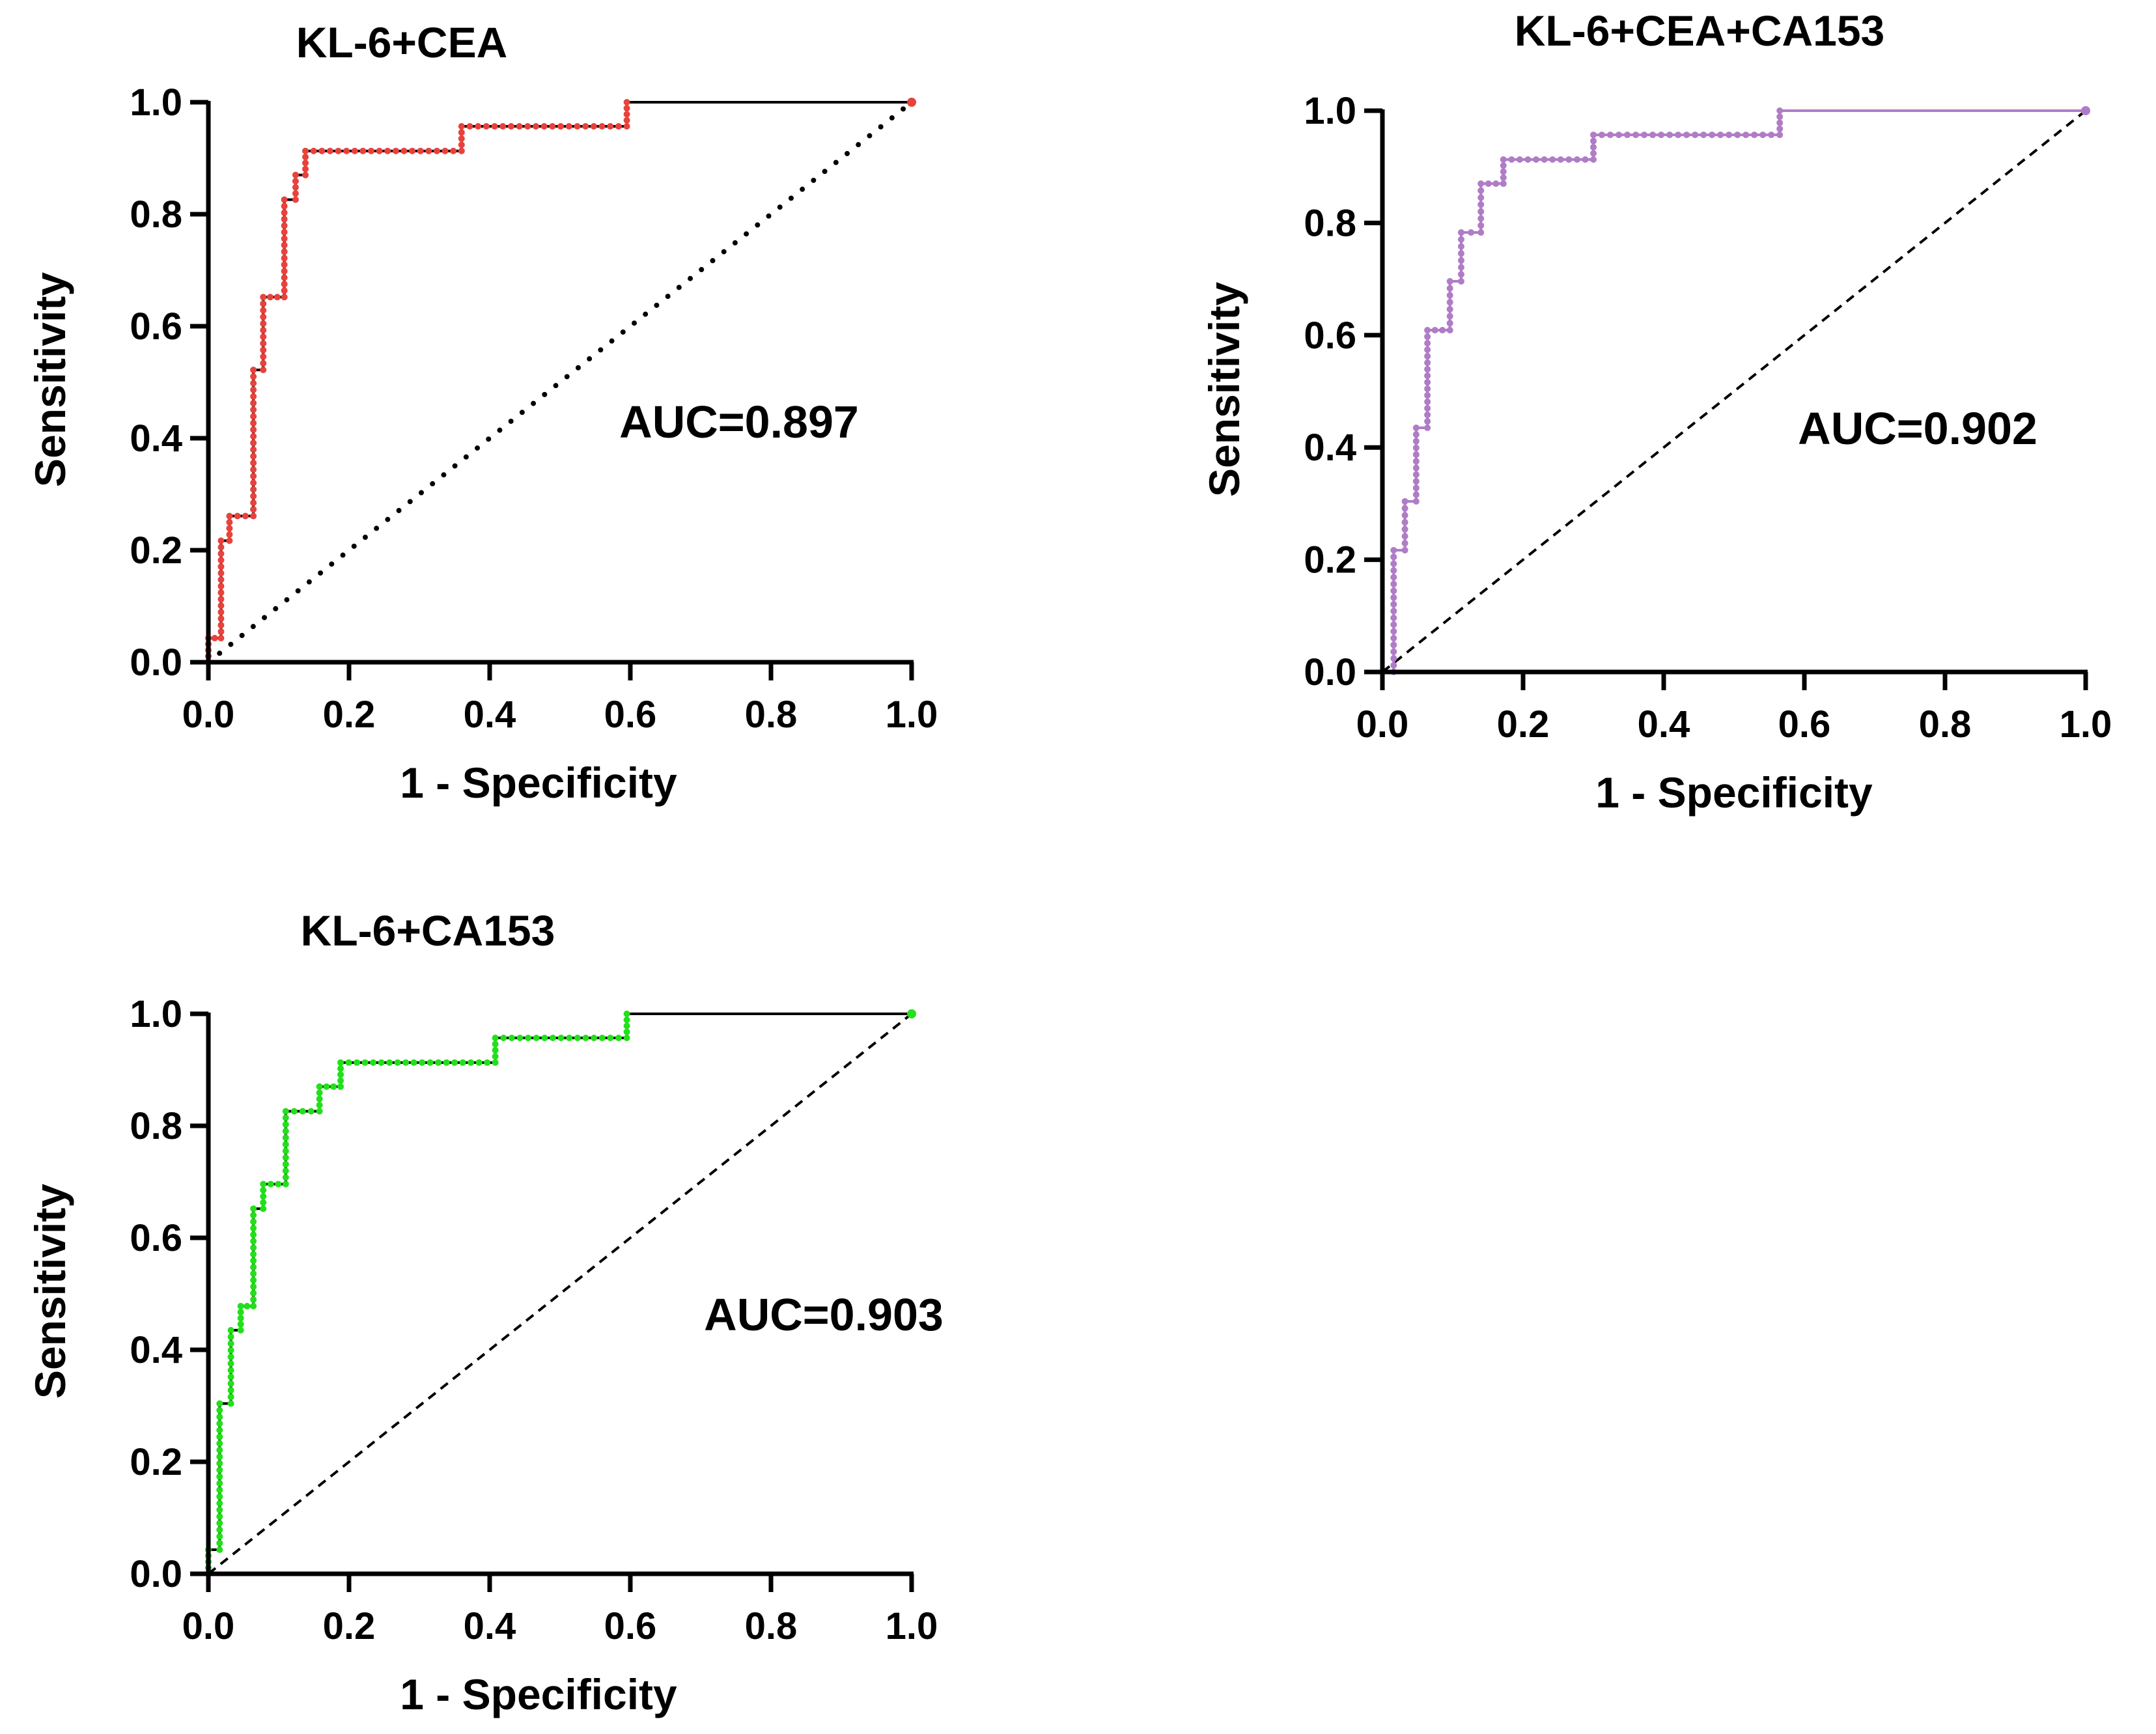  I want to click on y-tick-label: 1.0, so click(156, 1014).